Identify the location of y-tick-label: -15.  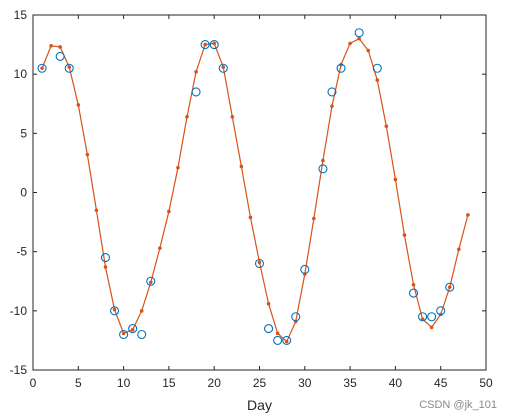
(19, 370).